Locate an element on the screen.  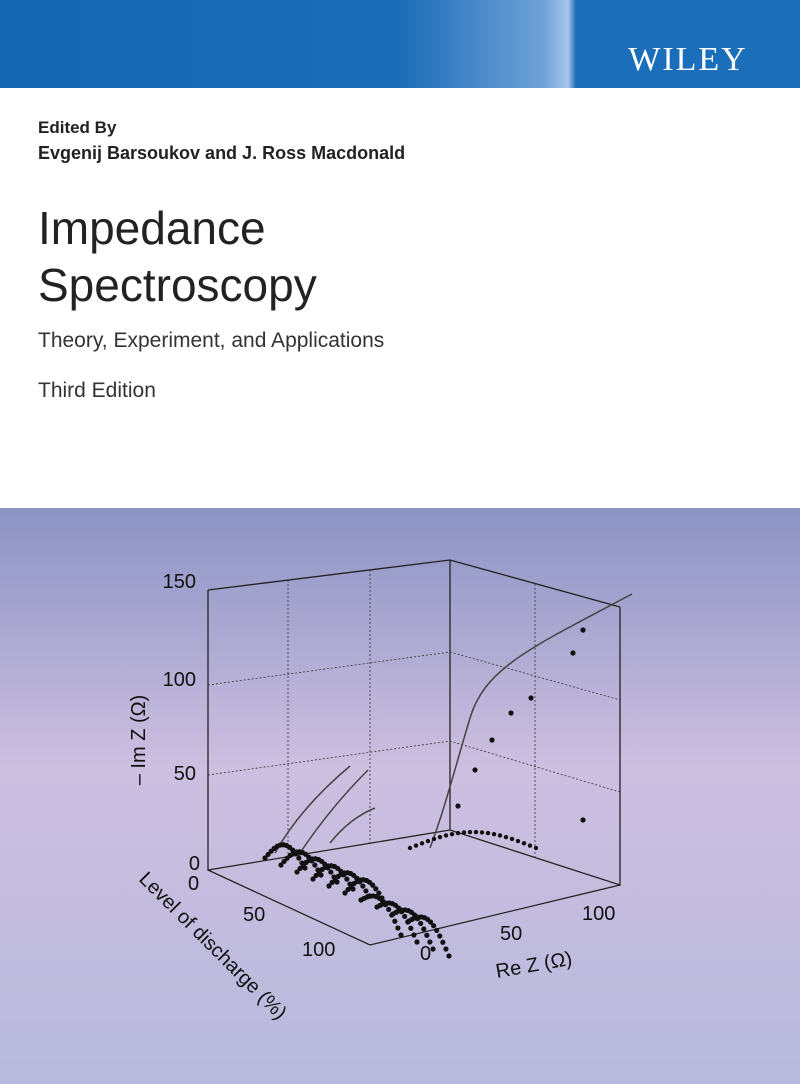
z-tick-label: 150 is located at coordinates (179, 582).